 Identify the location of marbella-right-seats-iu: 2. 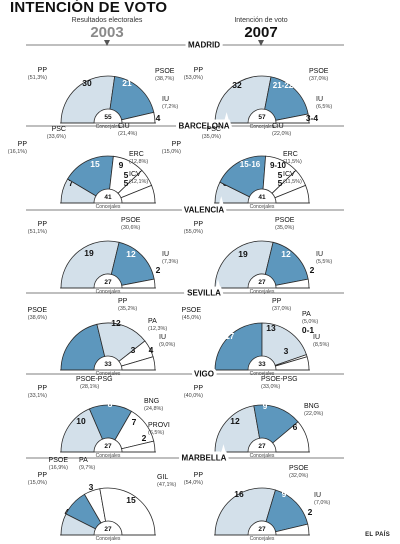
(310, 512).